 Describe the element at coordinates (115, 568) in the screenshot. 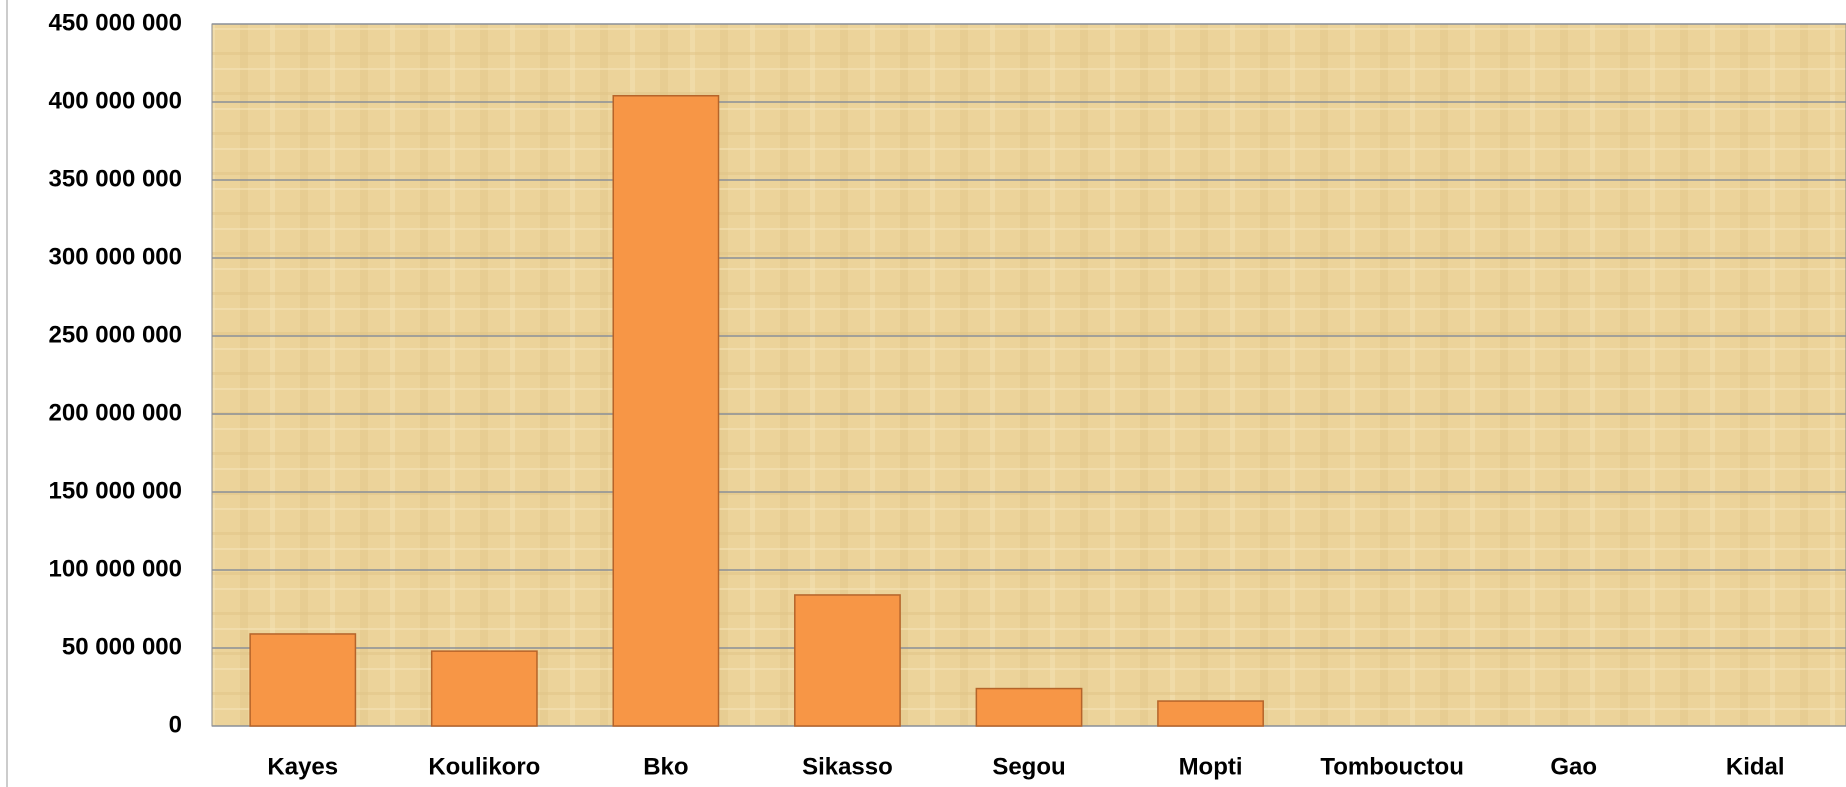

I see `y-tick-label: 100 000 000` at that location.